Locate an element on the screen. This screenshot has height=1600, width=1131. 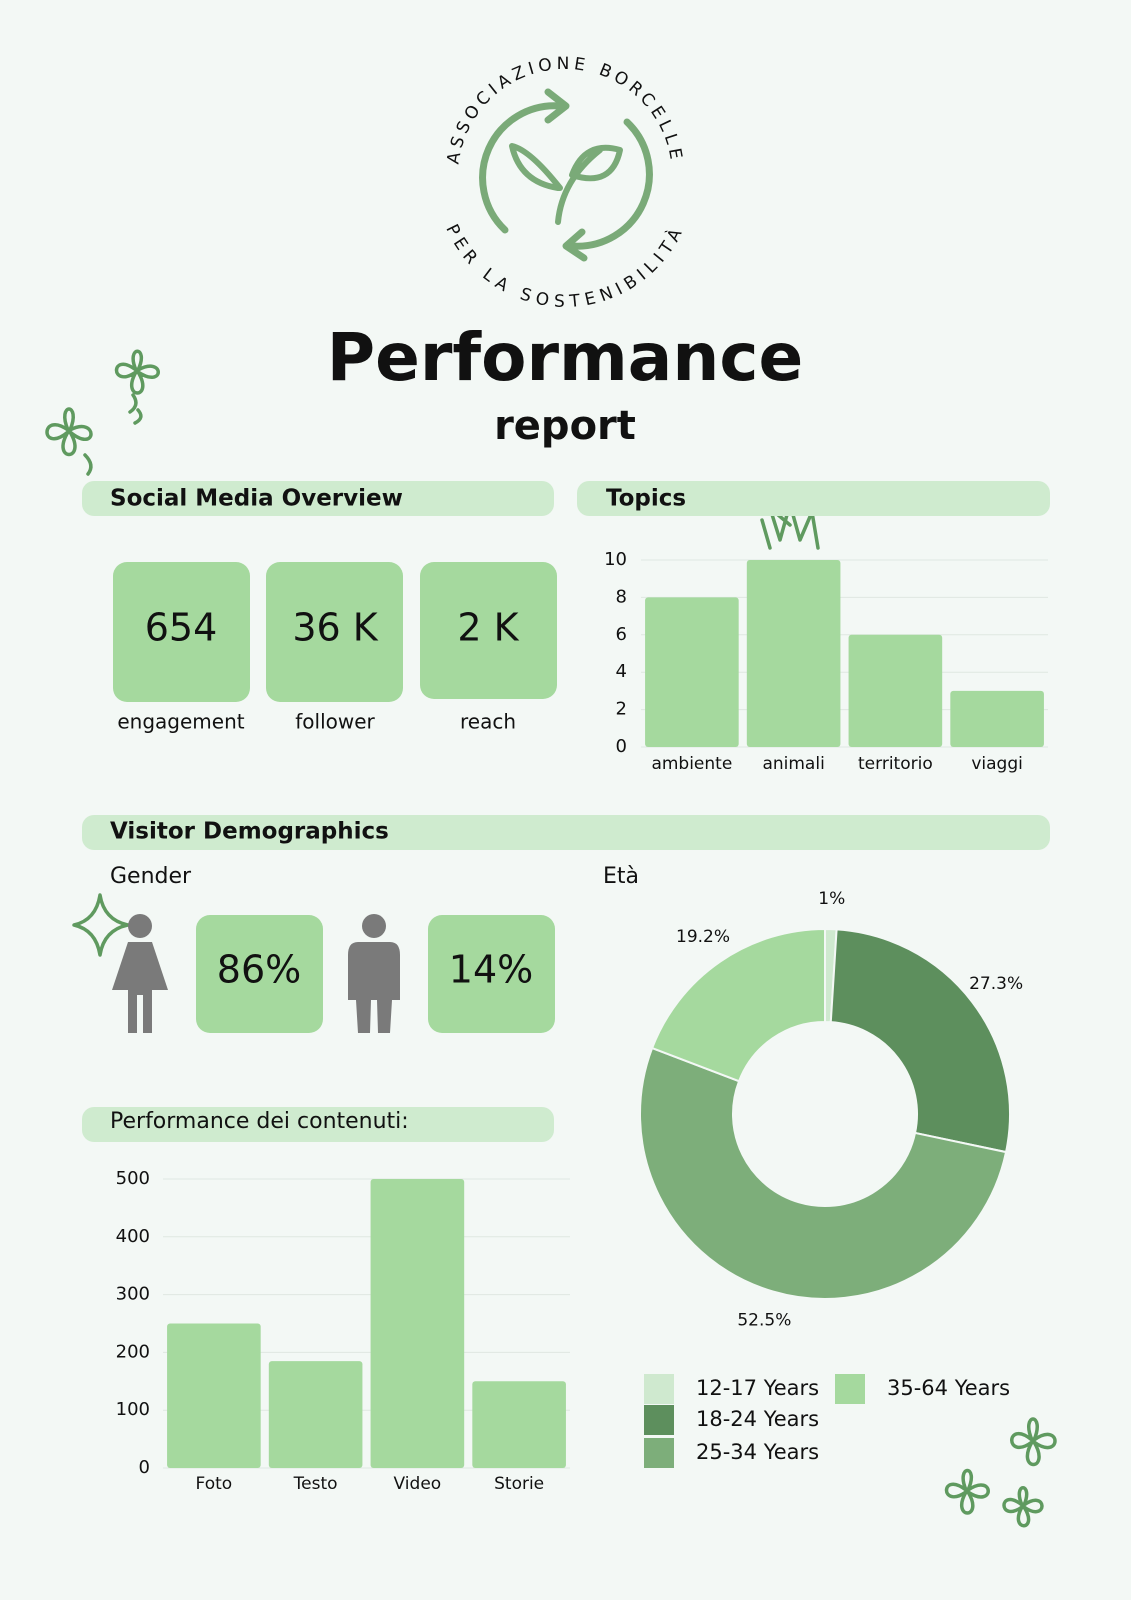
stats: 654 engagement 36 K follower 2 K reach is located at coordinates (335, 648).